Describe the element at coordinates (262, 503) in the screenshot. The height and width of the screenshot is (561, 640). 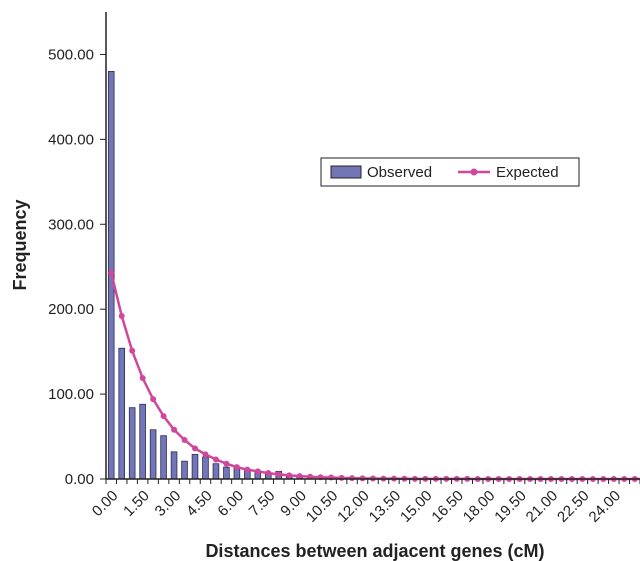
I see `x-tick-label: 7.50` at that location.